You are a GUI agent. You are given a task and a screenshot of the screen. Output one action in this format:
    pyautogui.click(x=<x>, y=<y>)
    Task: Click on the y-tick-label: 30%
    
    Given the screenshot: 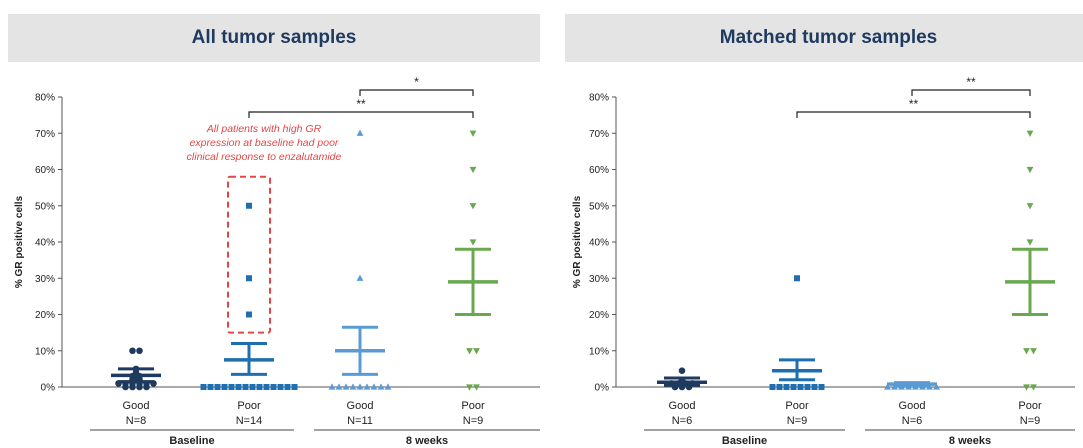 What is the action you would take?
    pyautogui.click(x=45, y=279)
    